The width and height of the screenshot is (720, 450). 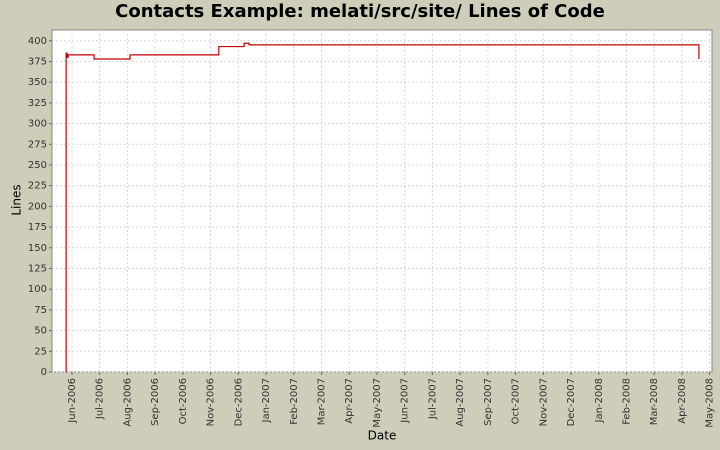 What do you see at coordinates (37, 41) in the screenshot?
I see `y-tick-label: 400` at bounding box center [37, 41].